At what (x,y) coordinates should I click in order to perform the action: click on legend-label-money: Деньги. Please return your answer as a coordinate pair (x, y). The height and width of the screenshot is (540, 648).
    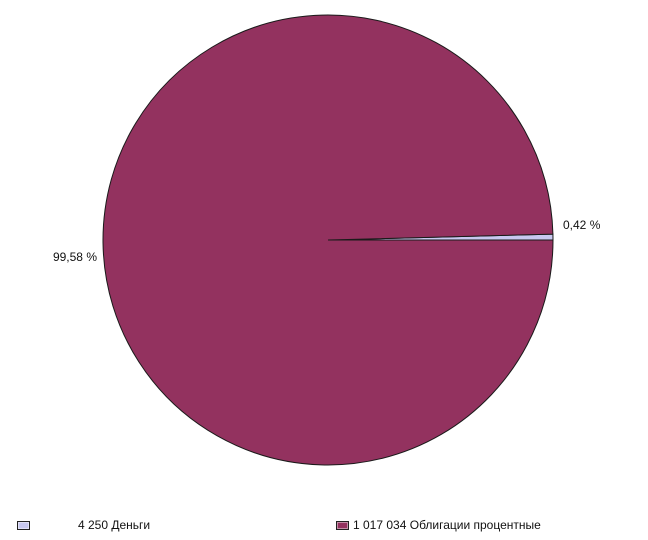
    Looking at the image, I should click on (131, 525).